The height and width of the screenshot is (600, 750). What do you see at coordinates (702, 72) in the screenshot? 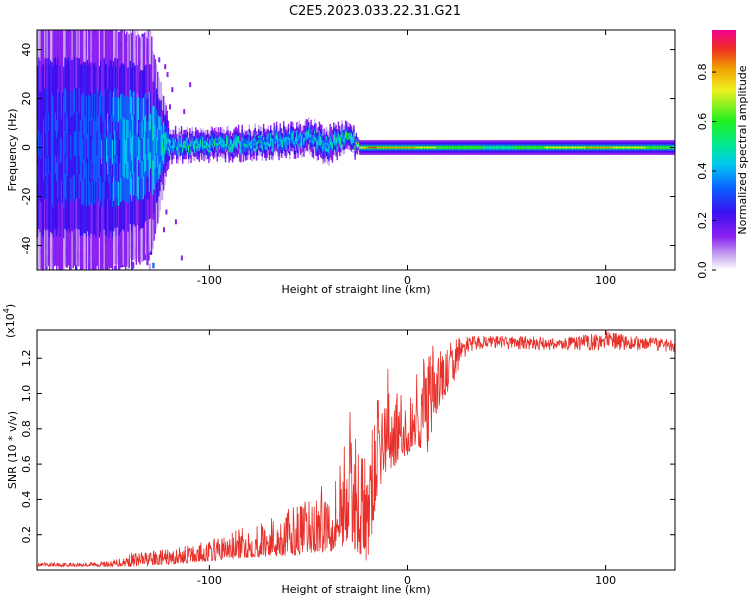
I see `colorbar-tick-label: 0.8` at bounding box center [702, 72].